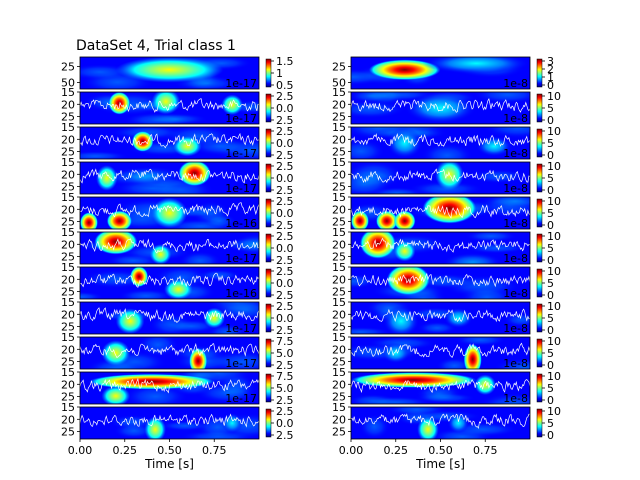  Describe the element at coordinates (285, 376) in the screenshot. I see `colorbar-tick-label: 7.5` at that location.